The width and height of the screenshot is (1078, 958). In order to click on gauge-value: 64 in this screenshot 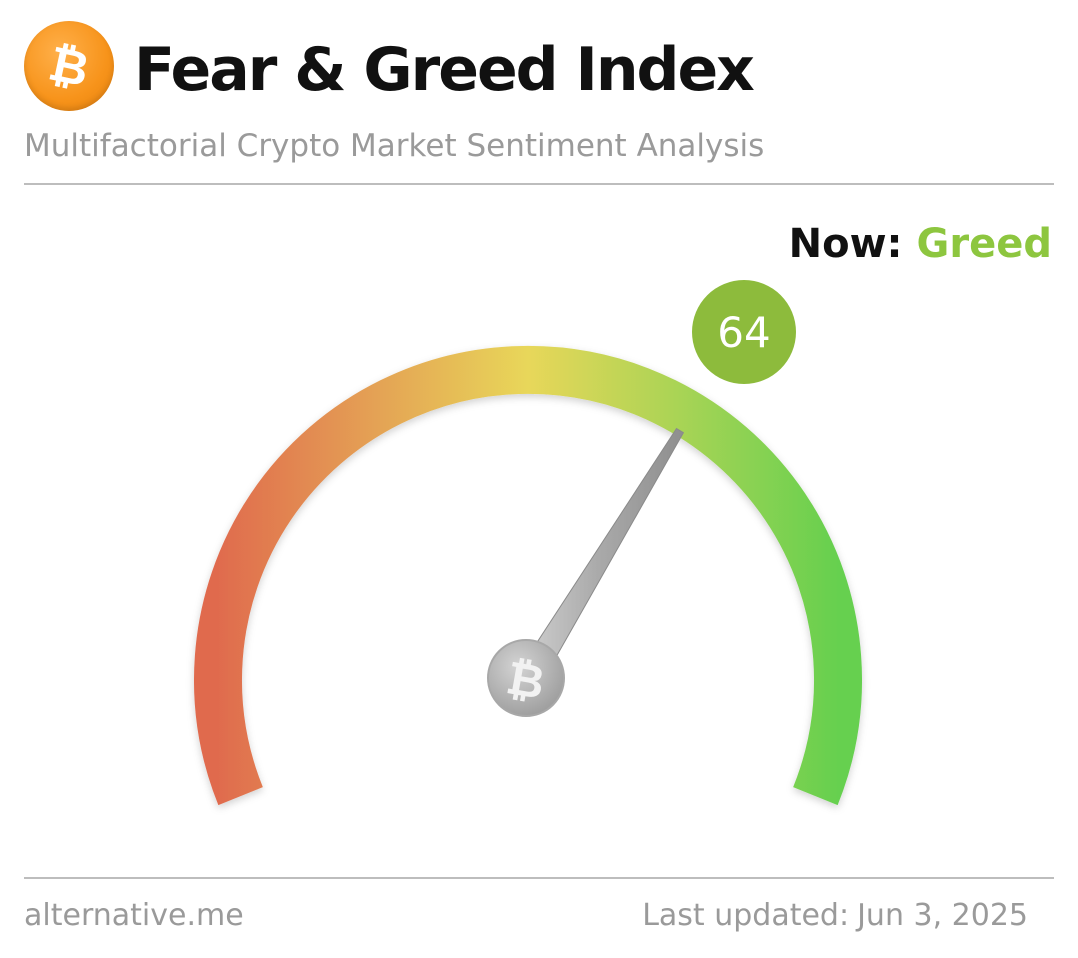, I will do `click(743, 332)`.